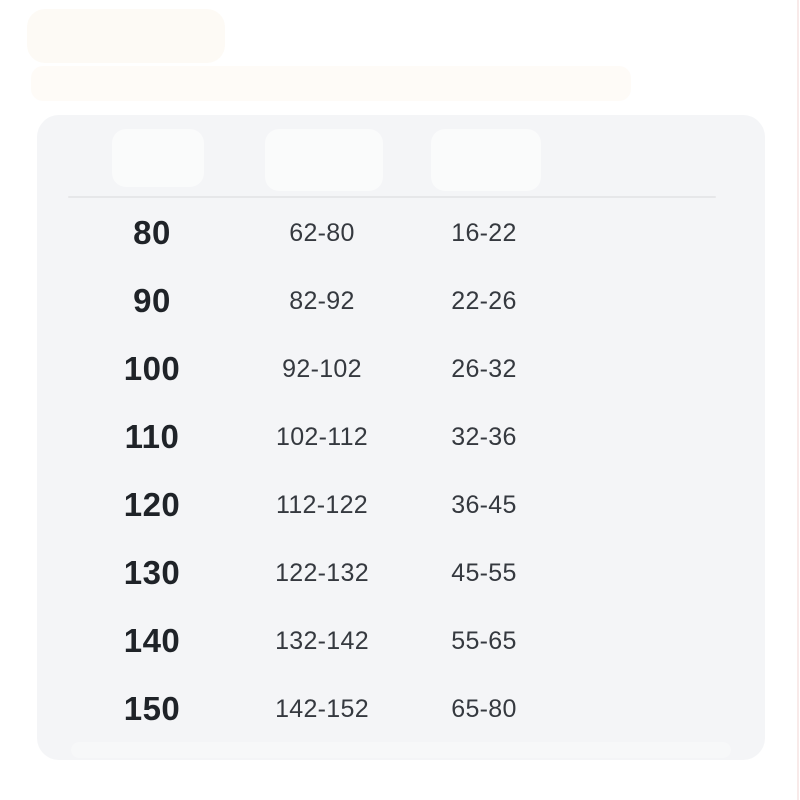 This screenshot has width=800, height=800. I want to click on table-row: 110 102-112 32-36, so click(401, 437).